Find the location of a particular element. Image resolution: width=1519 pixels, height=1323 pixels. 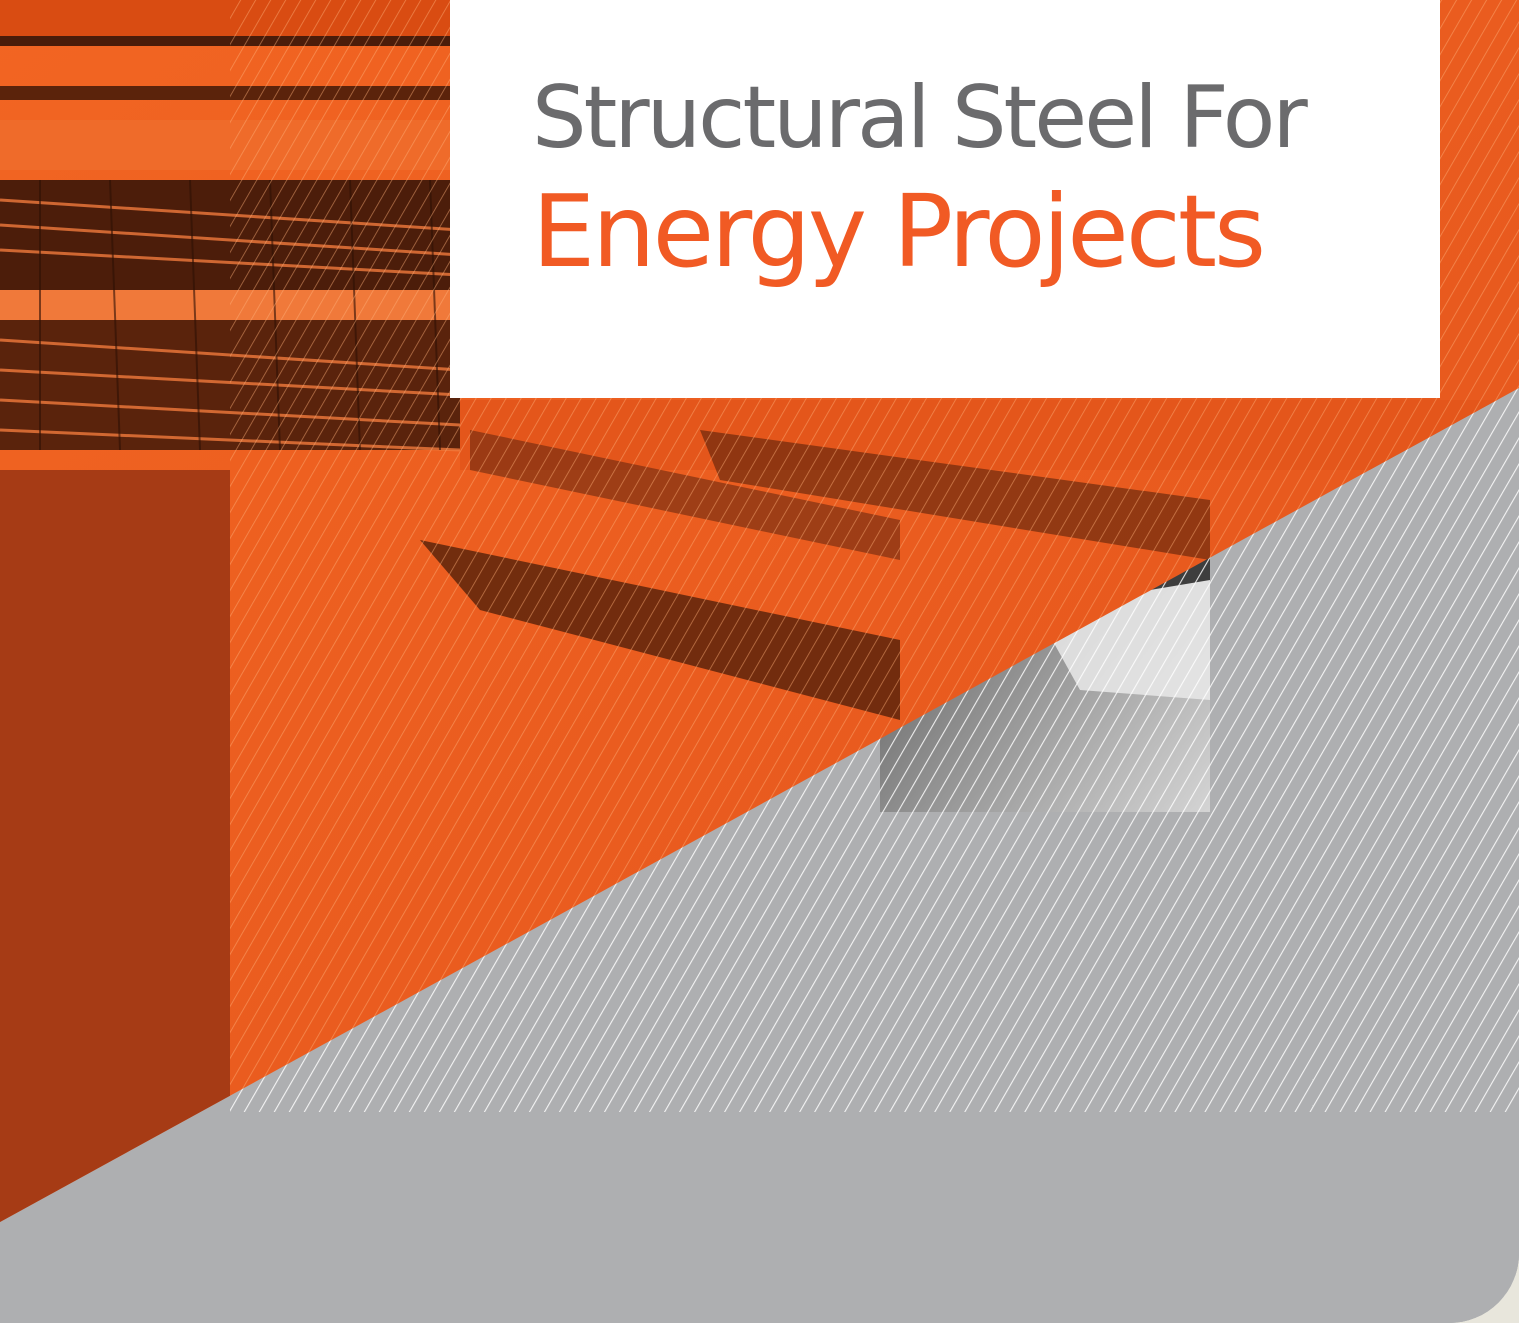

title-line-1: Structural Steel For is located at coordinates (920, 118).